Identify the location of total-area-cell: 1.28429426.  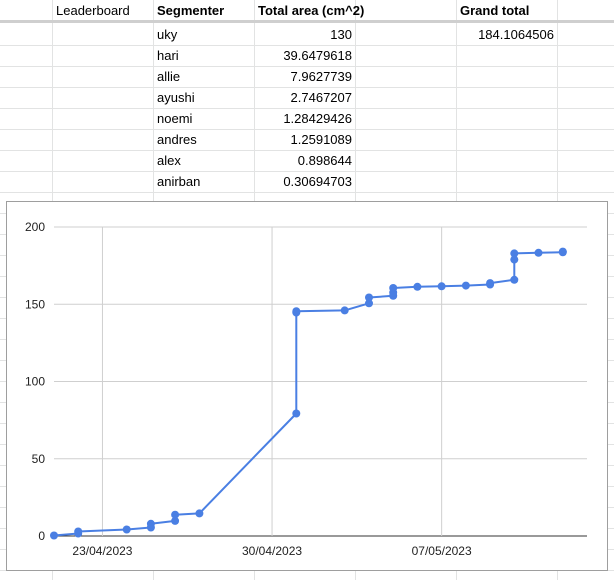
(317, 118).